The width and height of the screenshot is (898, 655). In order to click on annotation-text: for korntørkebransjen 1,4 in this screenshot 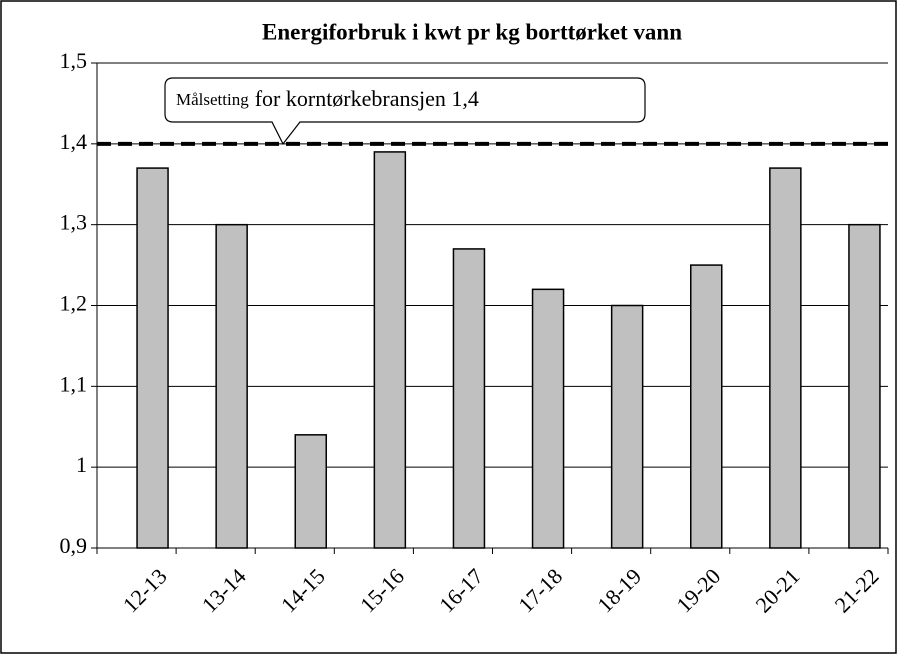, I will do `click(367, 98)`.